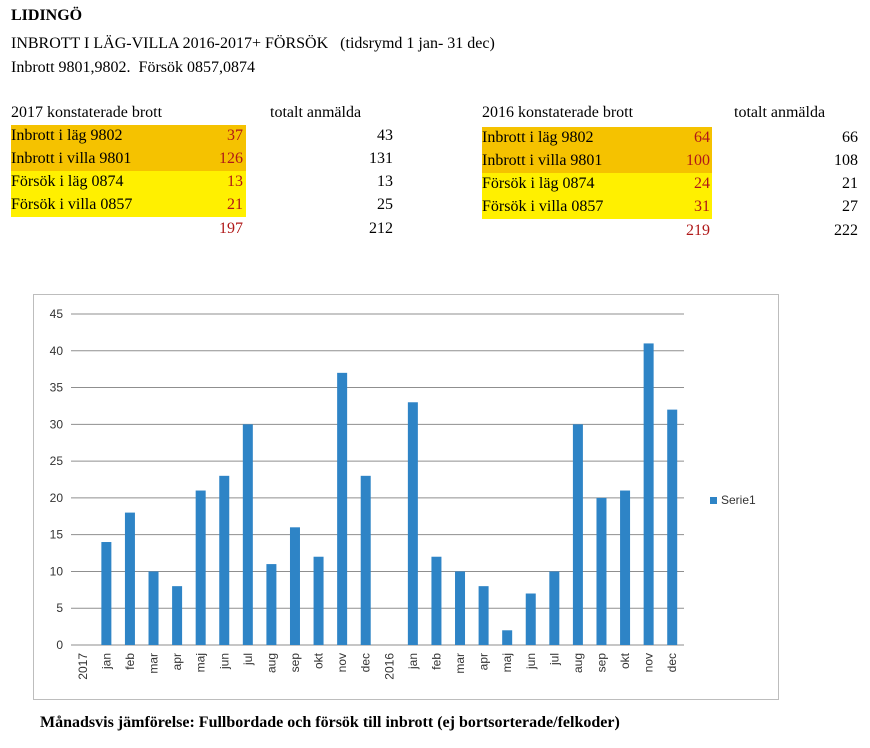 The image size is (870, 748). I want to click on row-total: 108, so click(846, 160).